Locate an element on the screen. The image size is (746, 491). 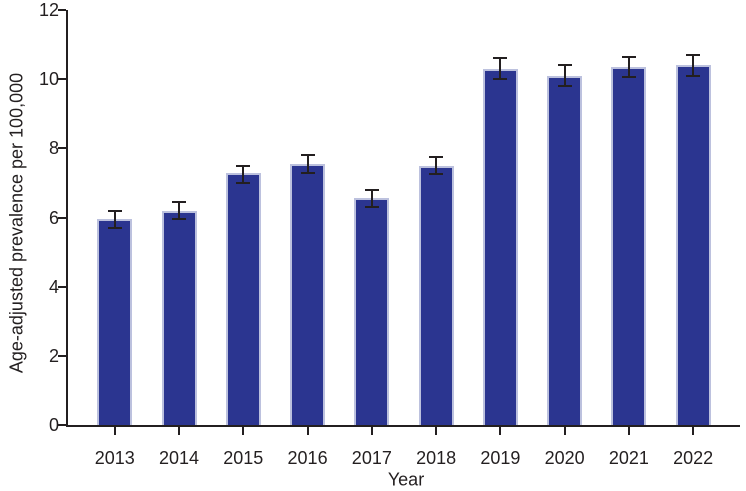
x-axis-title: Year is located at coordinates (406, 479).